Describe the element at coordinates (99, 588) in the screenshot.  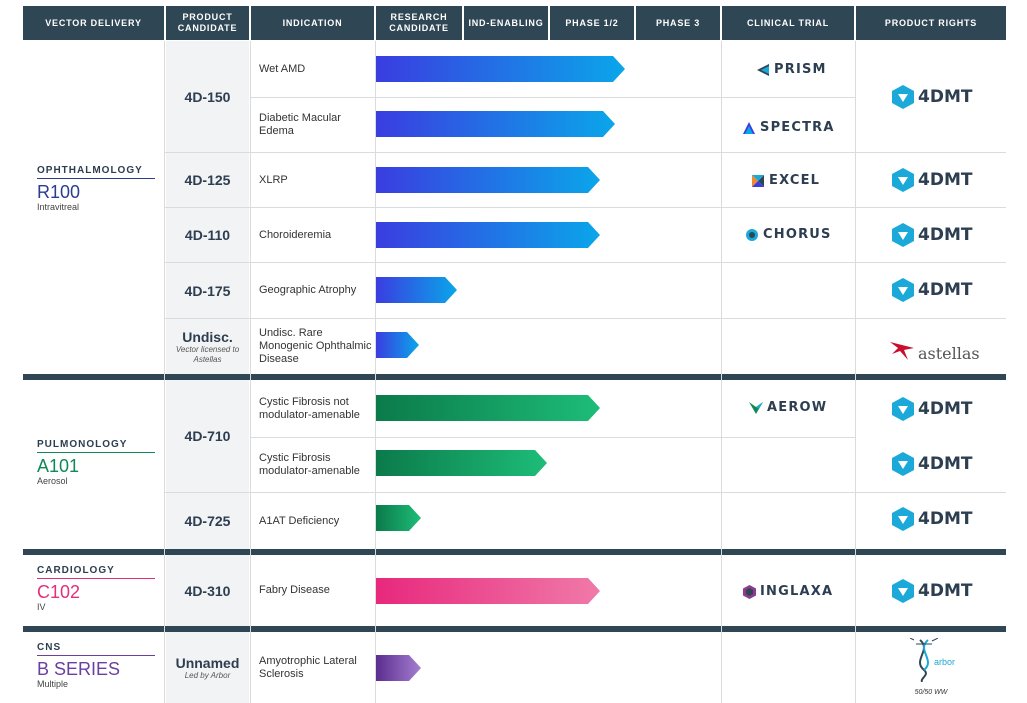
I see `area-cardiology: CARDIOLOGY C102 IV` at that location.